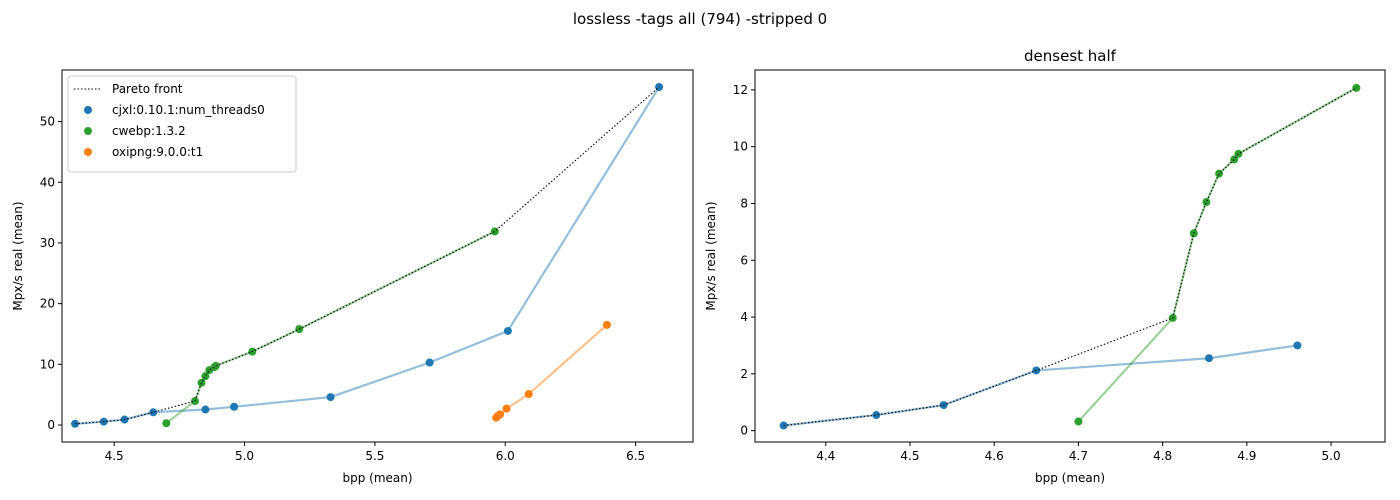 The width and height of the screenshot is (1400, 500). What do you see at coordinates (1078, 456) in the screenshot?
I see `x-tick-label: 4.7` at bounding box center [1078, 456].